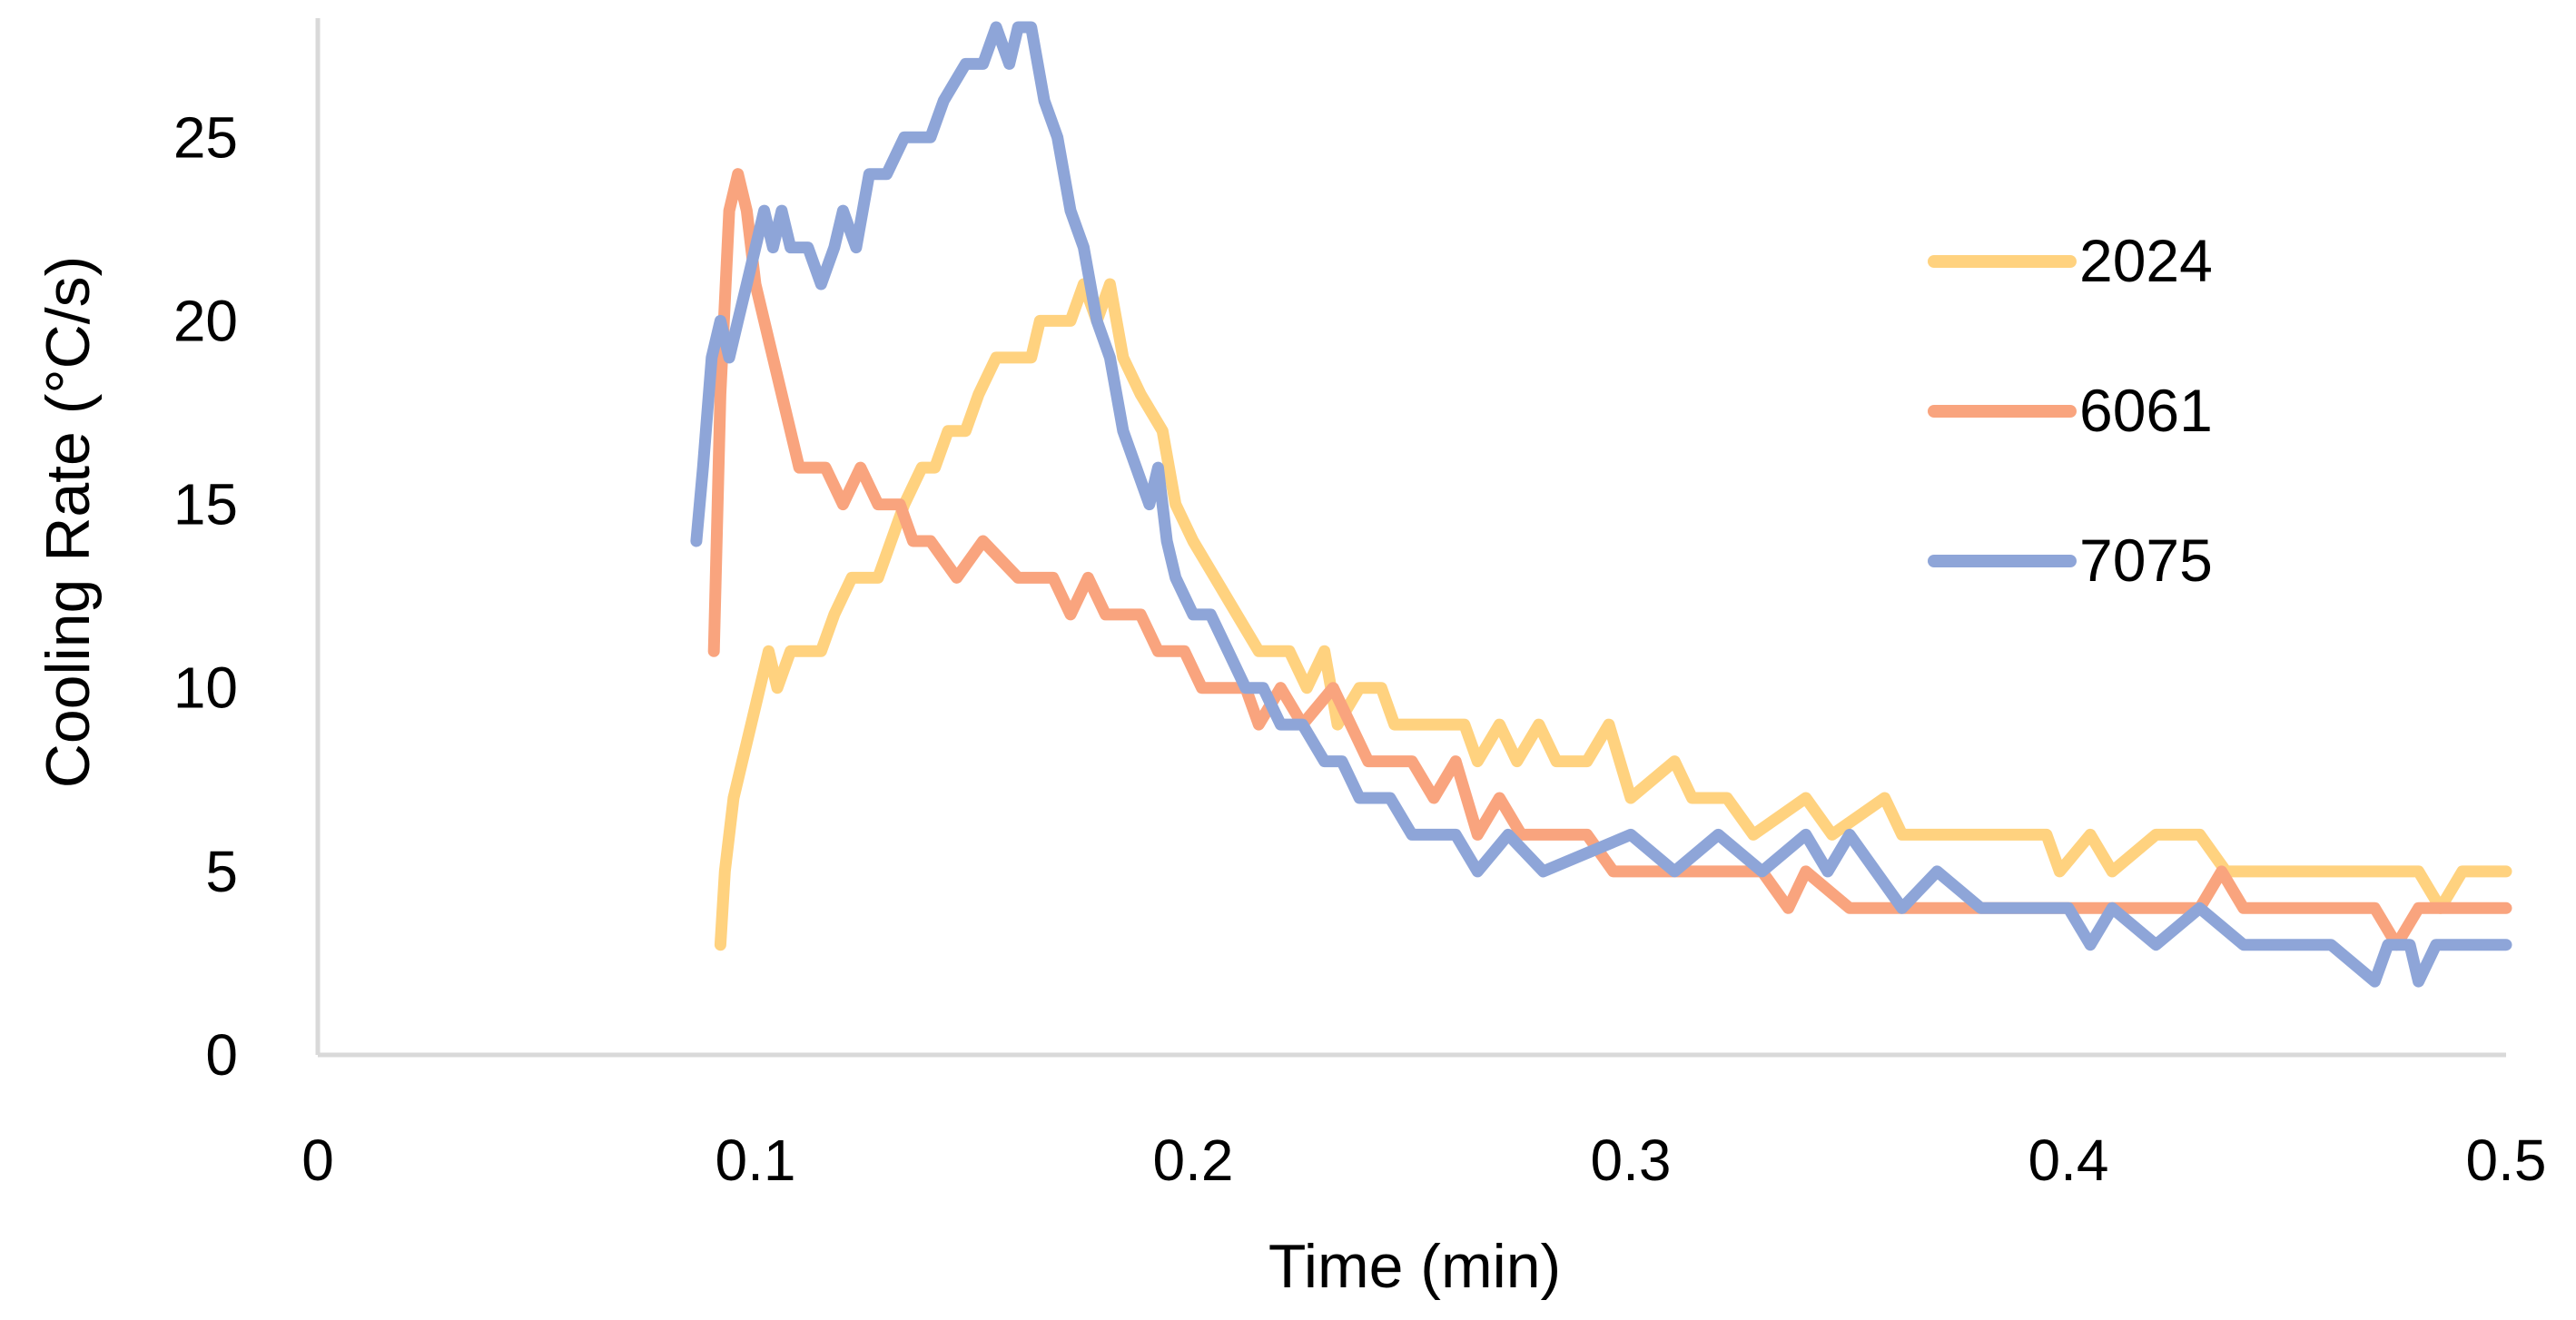 The height and width of the screenshot is (1320, 2576). What do you see at coordinates (2506, 1160) in the screenshot?
I see `x-tick-label: 0.5` at bounding box center [2506, 1160].